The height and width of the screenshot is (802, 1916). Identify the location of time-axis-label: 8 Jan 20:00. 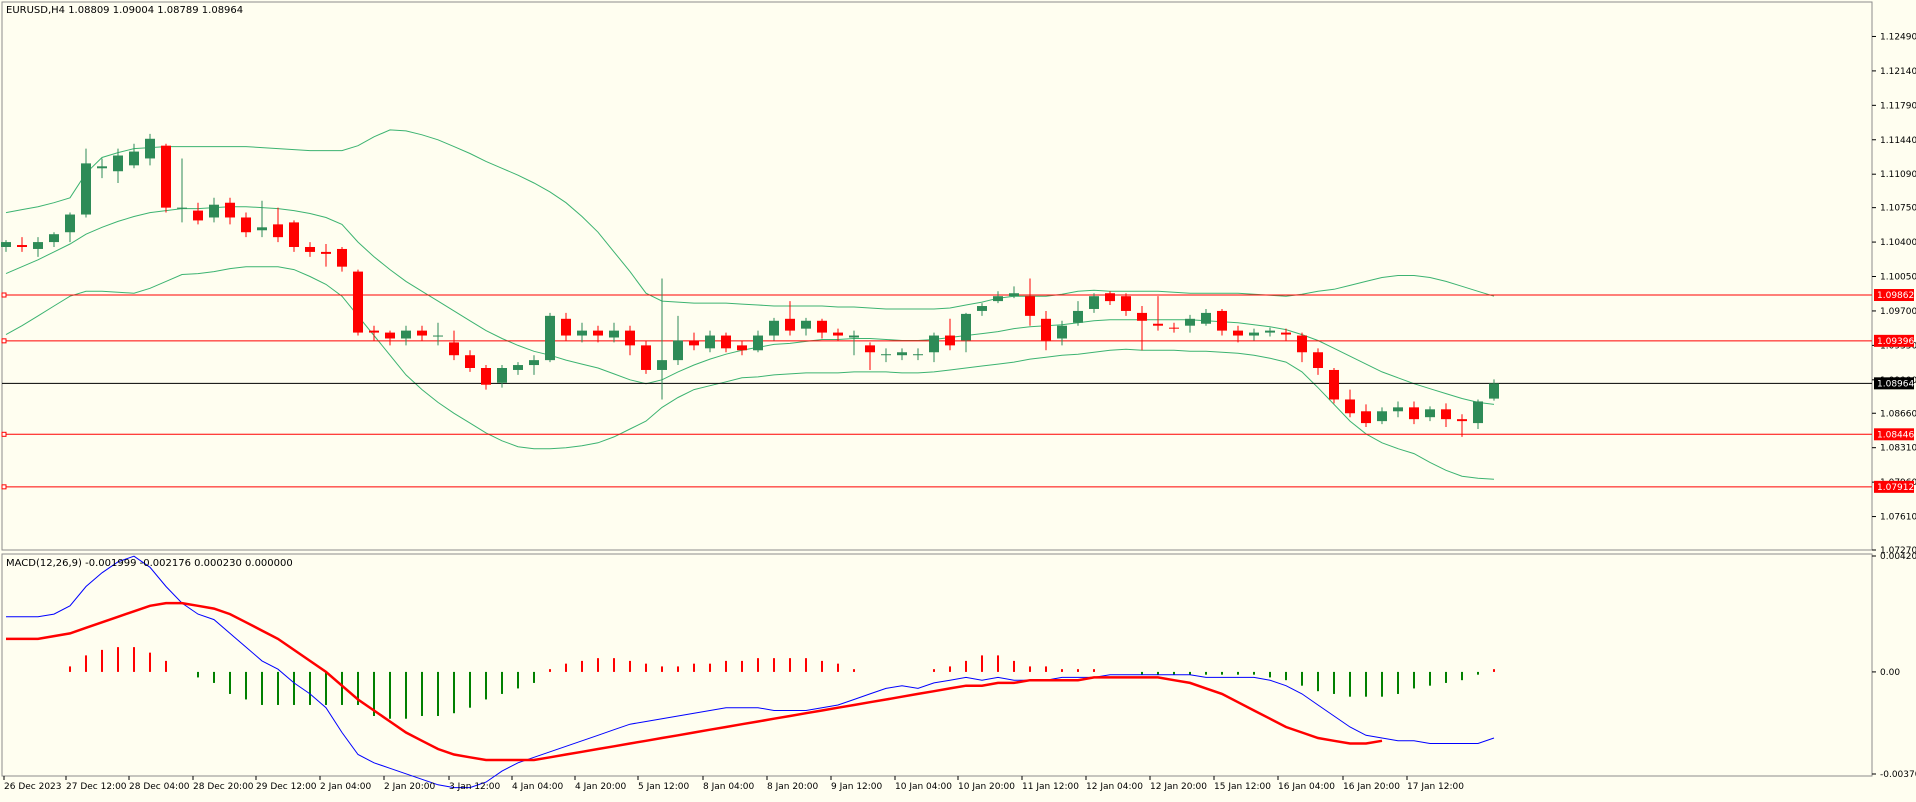
(793, 787).